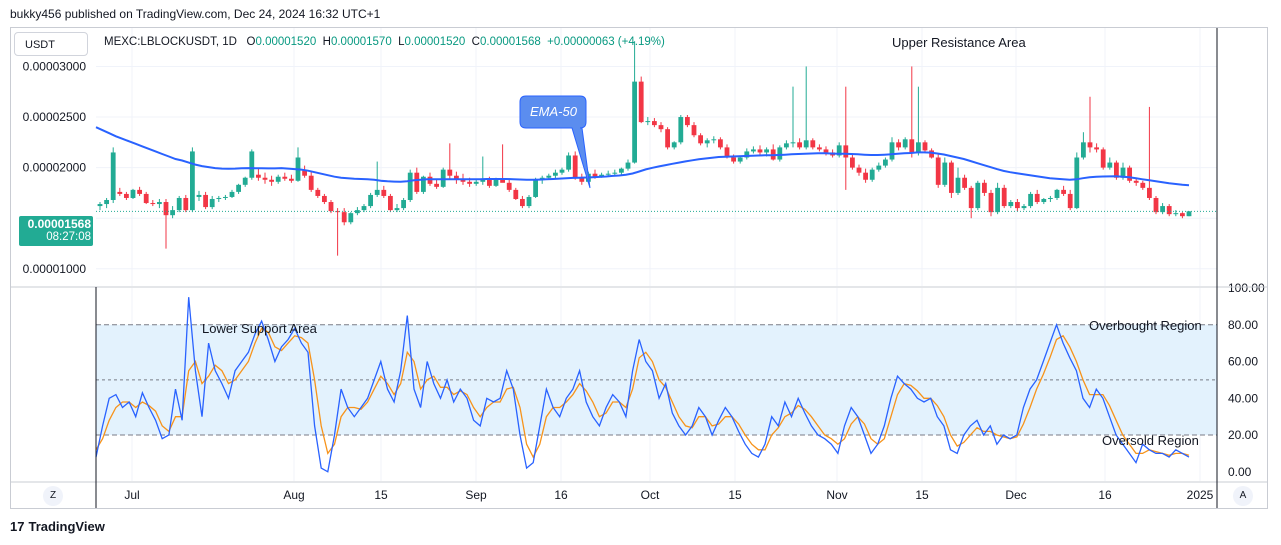 The image size is (1281, 545). What do you see at coordinates (1145, 325) in the screenshot?
I see `overbought-label: Overbought Region` at bounding box center [1145, 325].